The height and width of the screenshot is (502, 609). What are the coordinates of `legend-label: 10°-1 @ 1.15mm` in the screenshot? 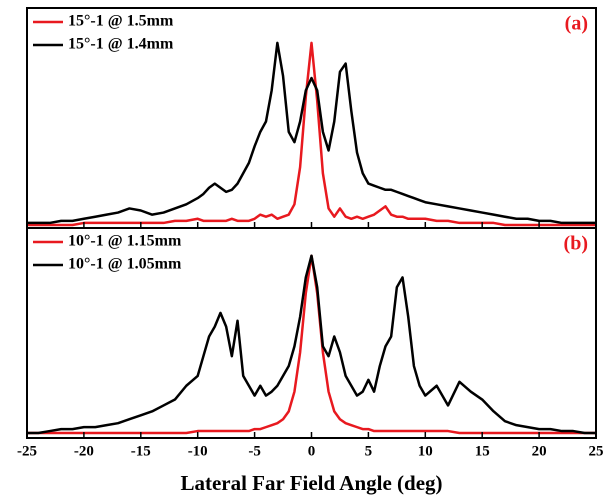 It's located at (125, 241).